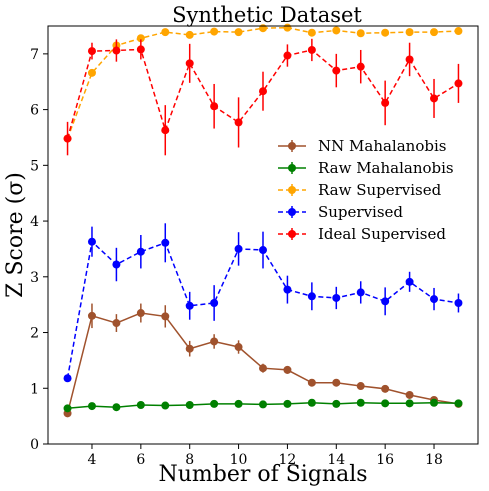 The width and height of the screenshot is (489, 491). I want to click on y-tick-label: 0, so click(34, 445).